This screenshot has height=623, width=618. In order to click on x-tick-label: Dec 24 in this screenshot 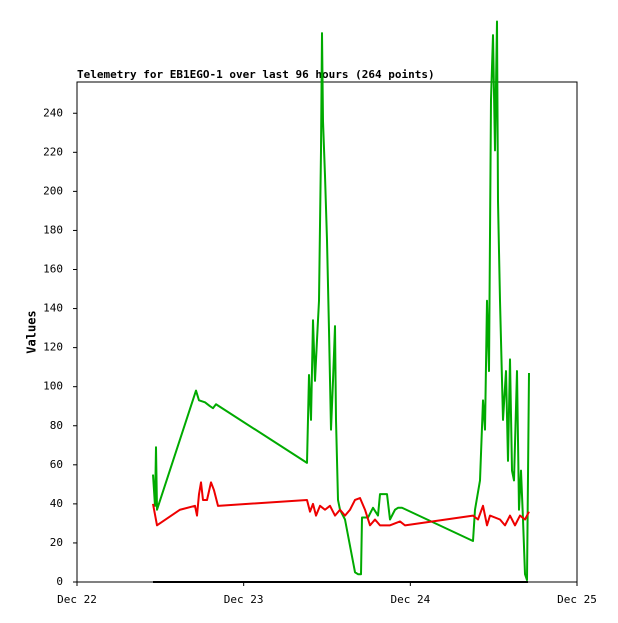, I will do `click(410, 599)`.